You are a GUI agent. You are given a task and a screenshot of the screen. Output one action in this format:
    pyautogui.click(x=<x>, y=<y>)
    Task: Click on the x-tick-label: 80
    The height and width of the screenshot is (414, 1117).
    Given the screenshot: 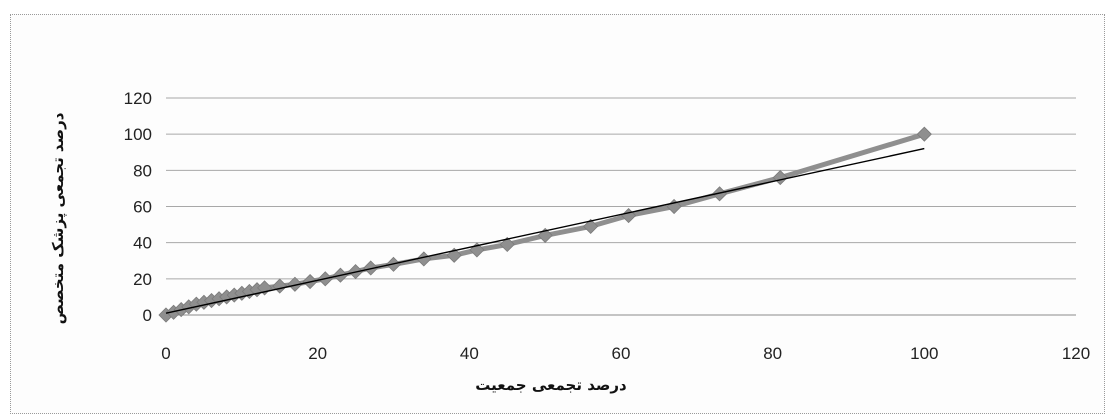 What is the action you would take?
    pyautogui.click(x=772, y=353)
    